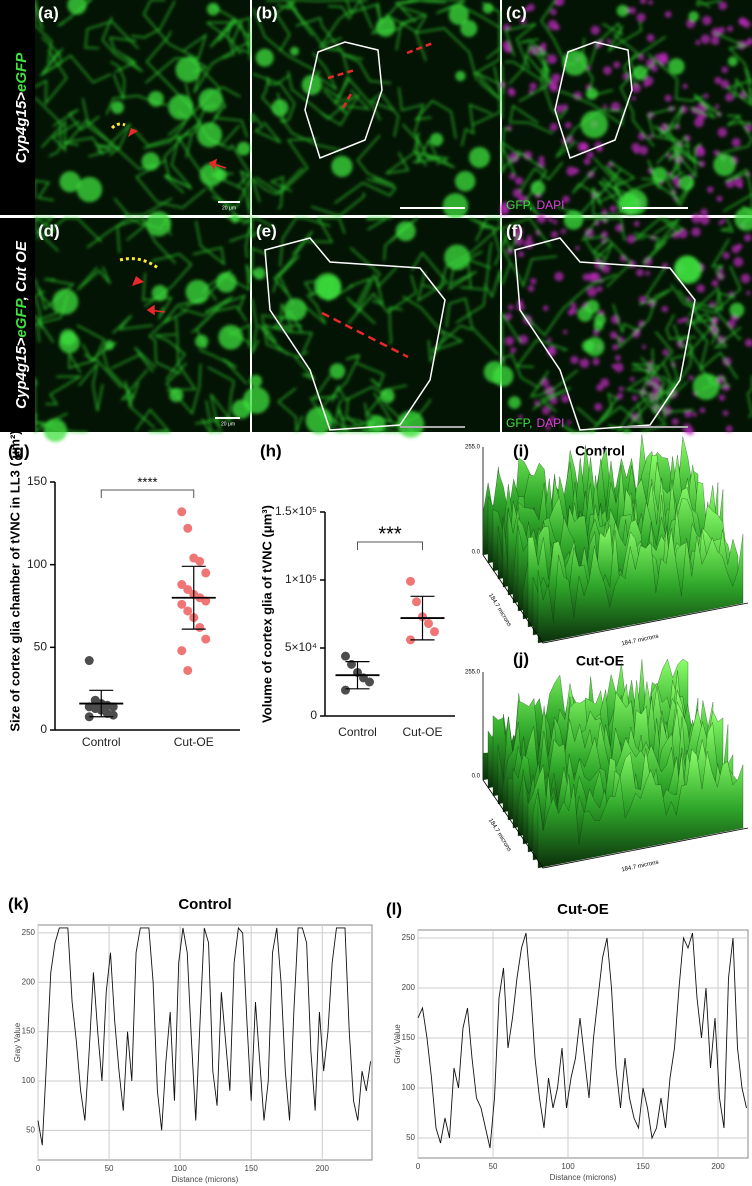 This screenshot has height=1186, width=752. Describe the element at coordinates (476, 777) in the screenshot. I see `surface-zmin: 0.0` at that location.